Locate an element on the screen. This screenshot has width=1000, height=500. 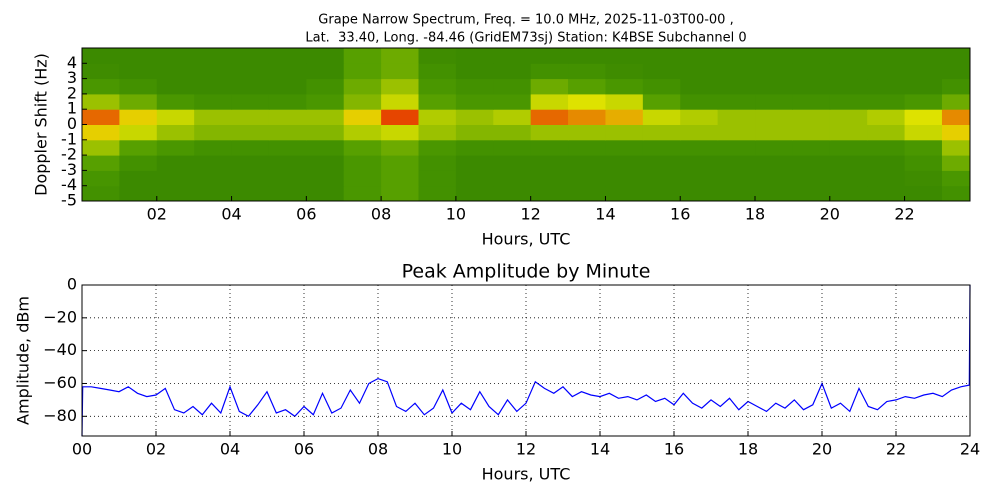
y-axis-label: Amplitude, dBm is located at coordinates (23, 360).